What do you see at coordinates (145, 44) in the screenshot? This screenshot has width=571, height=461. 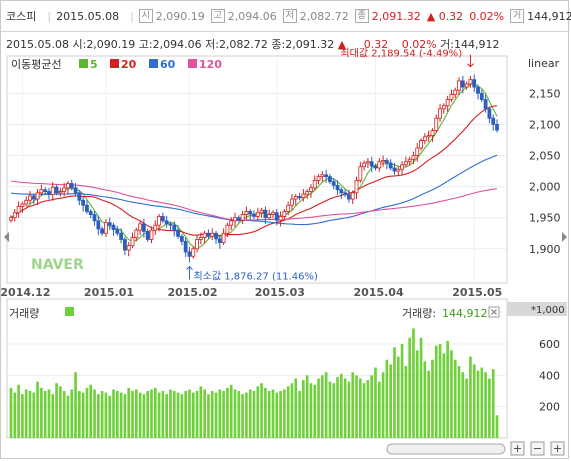 I see `info-high-label: 고:` at bounding box center [145, 44].